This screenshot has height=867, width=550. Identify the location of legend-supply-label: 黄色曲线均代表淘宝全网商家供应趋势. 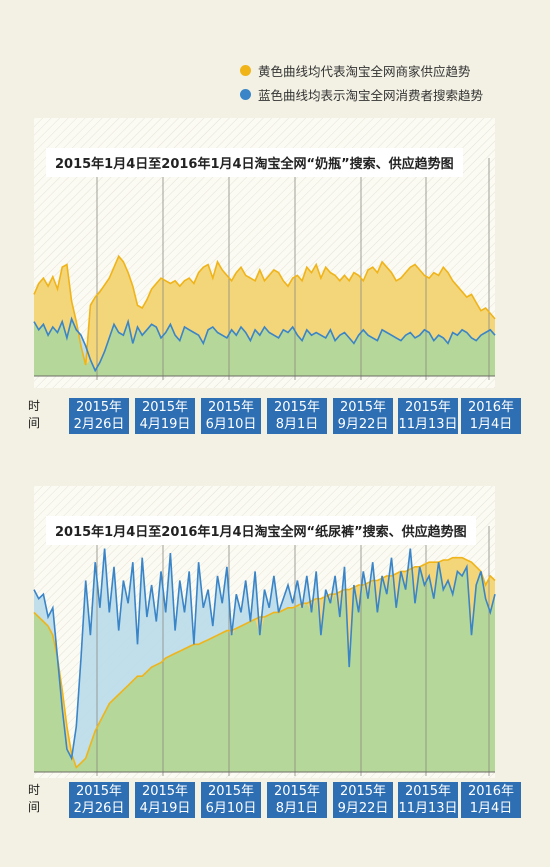
(364, 71).